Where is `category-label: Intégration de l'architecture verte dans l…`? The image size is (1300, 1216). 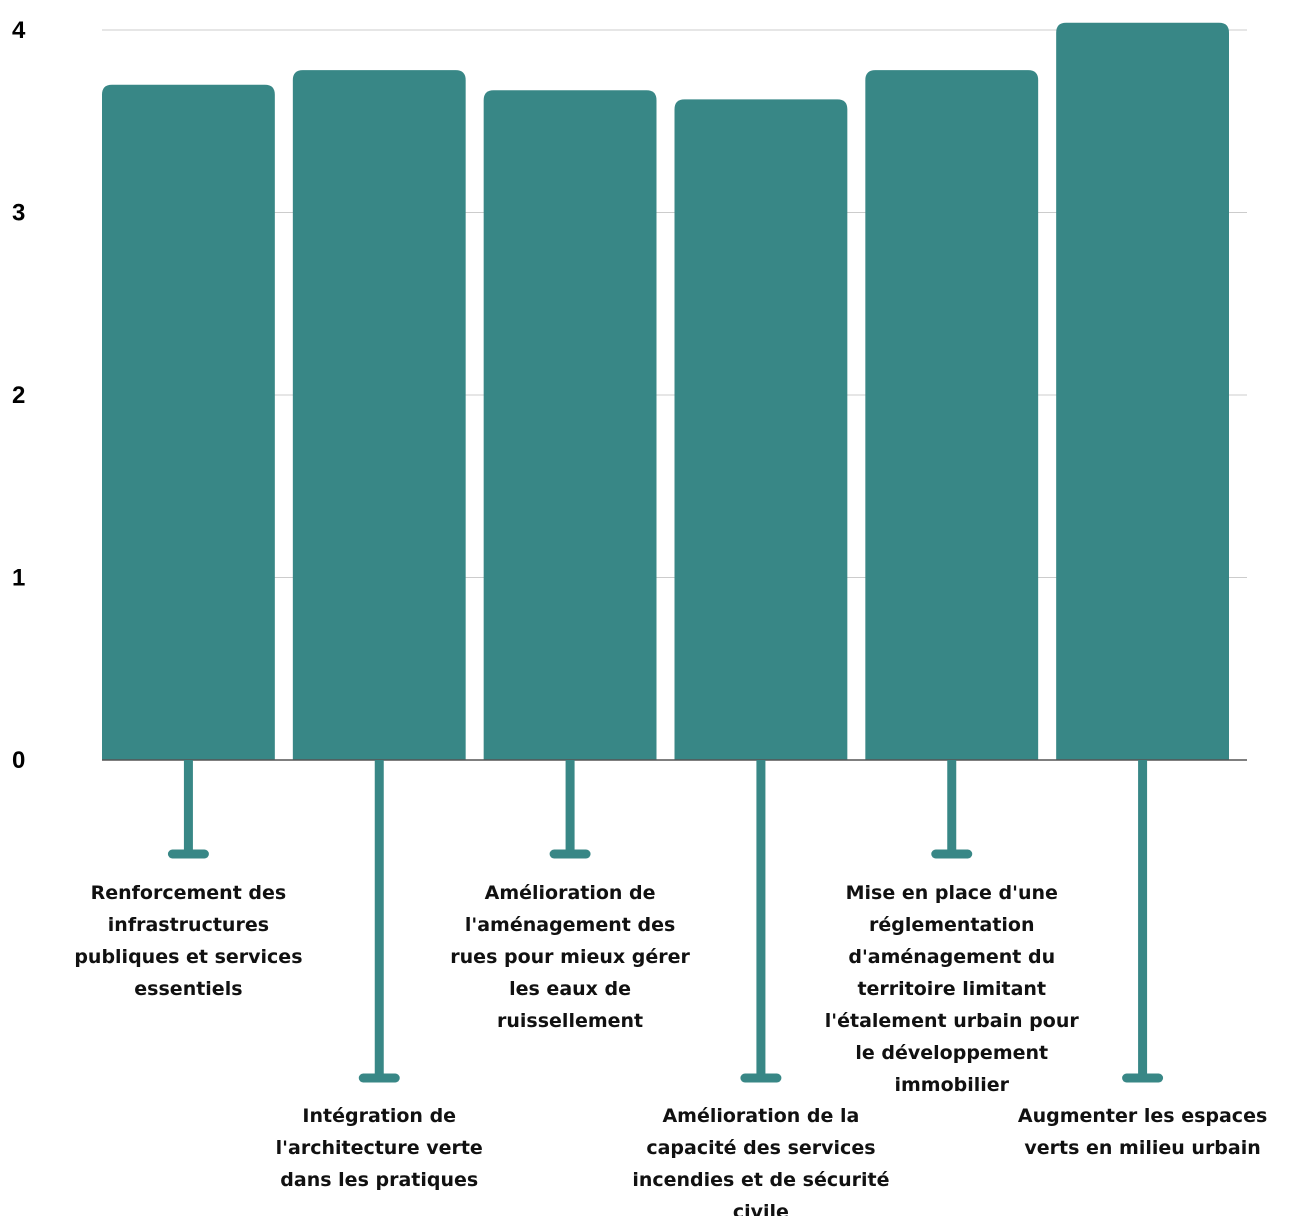 category-label: Intégration de l'architecture verte dans l… is located at coordinates (379, 1148).